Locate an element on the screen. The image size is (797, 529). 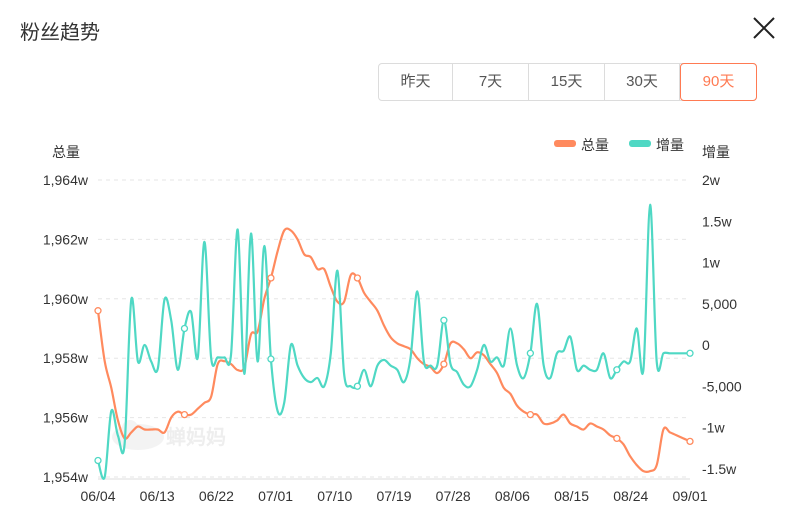
tab-90-days: 90天 is located at coordinates (718, 82).